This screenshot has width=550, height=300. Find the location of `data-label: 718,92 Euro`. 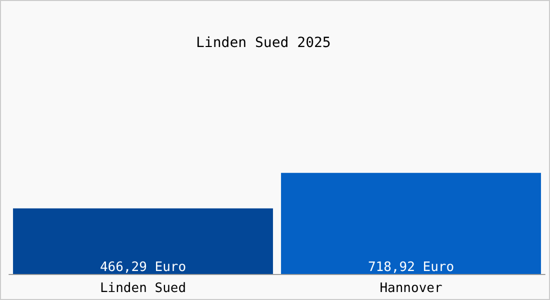

data-label: 718,92 Euro is located at coordinates (411, 267).